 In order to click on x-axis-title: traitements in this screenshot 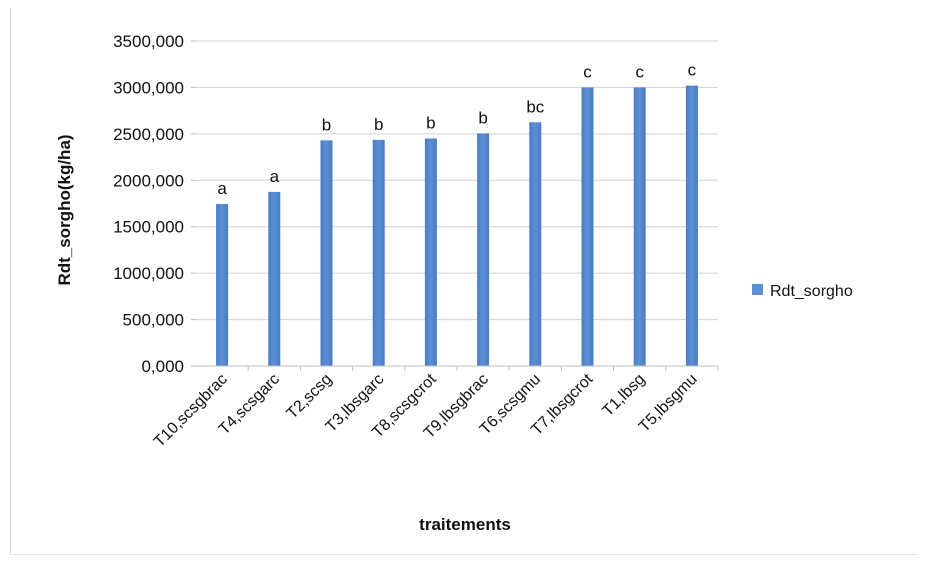, I will do `click(465, 524)`.